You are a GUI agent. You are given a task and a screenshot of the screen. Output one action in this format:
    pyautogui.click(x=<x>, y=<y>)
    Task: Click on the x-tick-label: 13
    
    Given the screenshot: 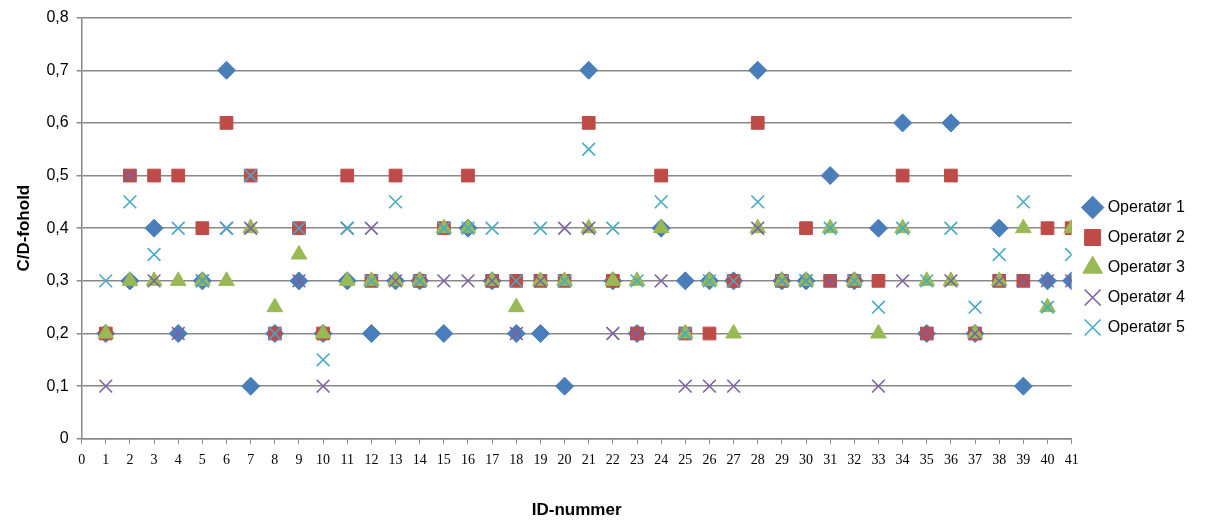 What is the action you would take?
    pyautogui.click(x=395, y=459)
    